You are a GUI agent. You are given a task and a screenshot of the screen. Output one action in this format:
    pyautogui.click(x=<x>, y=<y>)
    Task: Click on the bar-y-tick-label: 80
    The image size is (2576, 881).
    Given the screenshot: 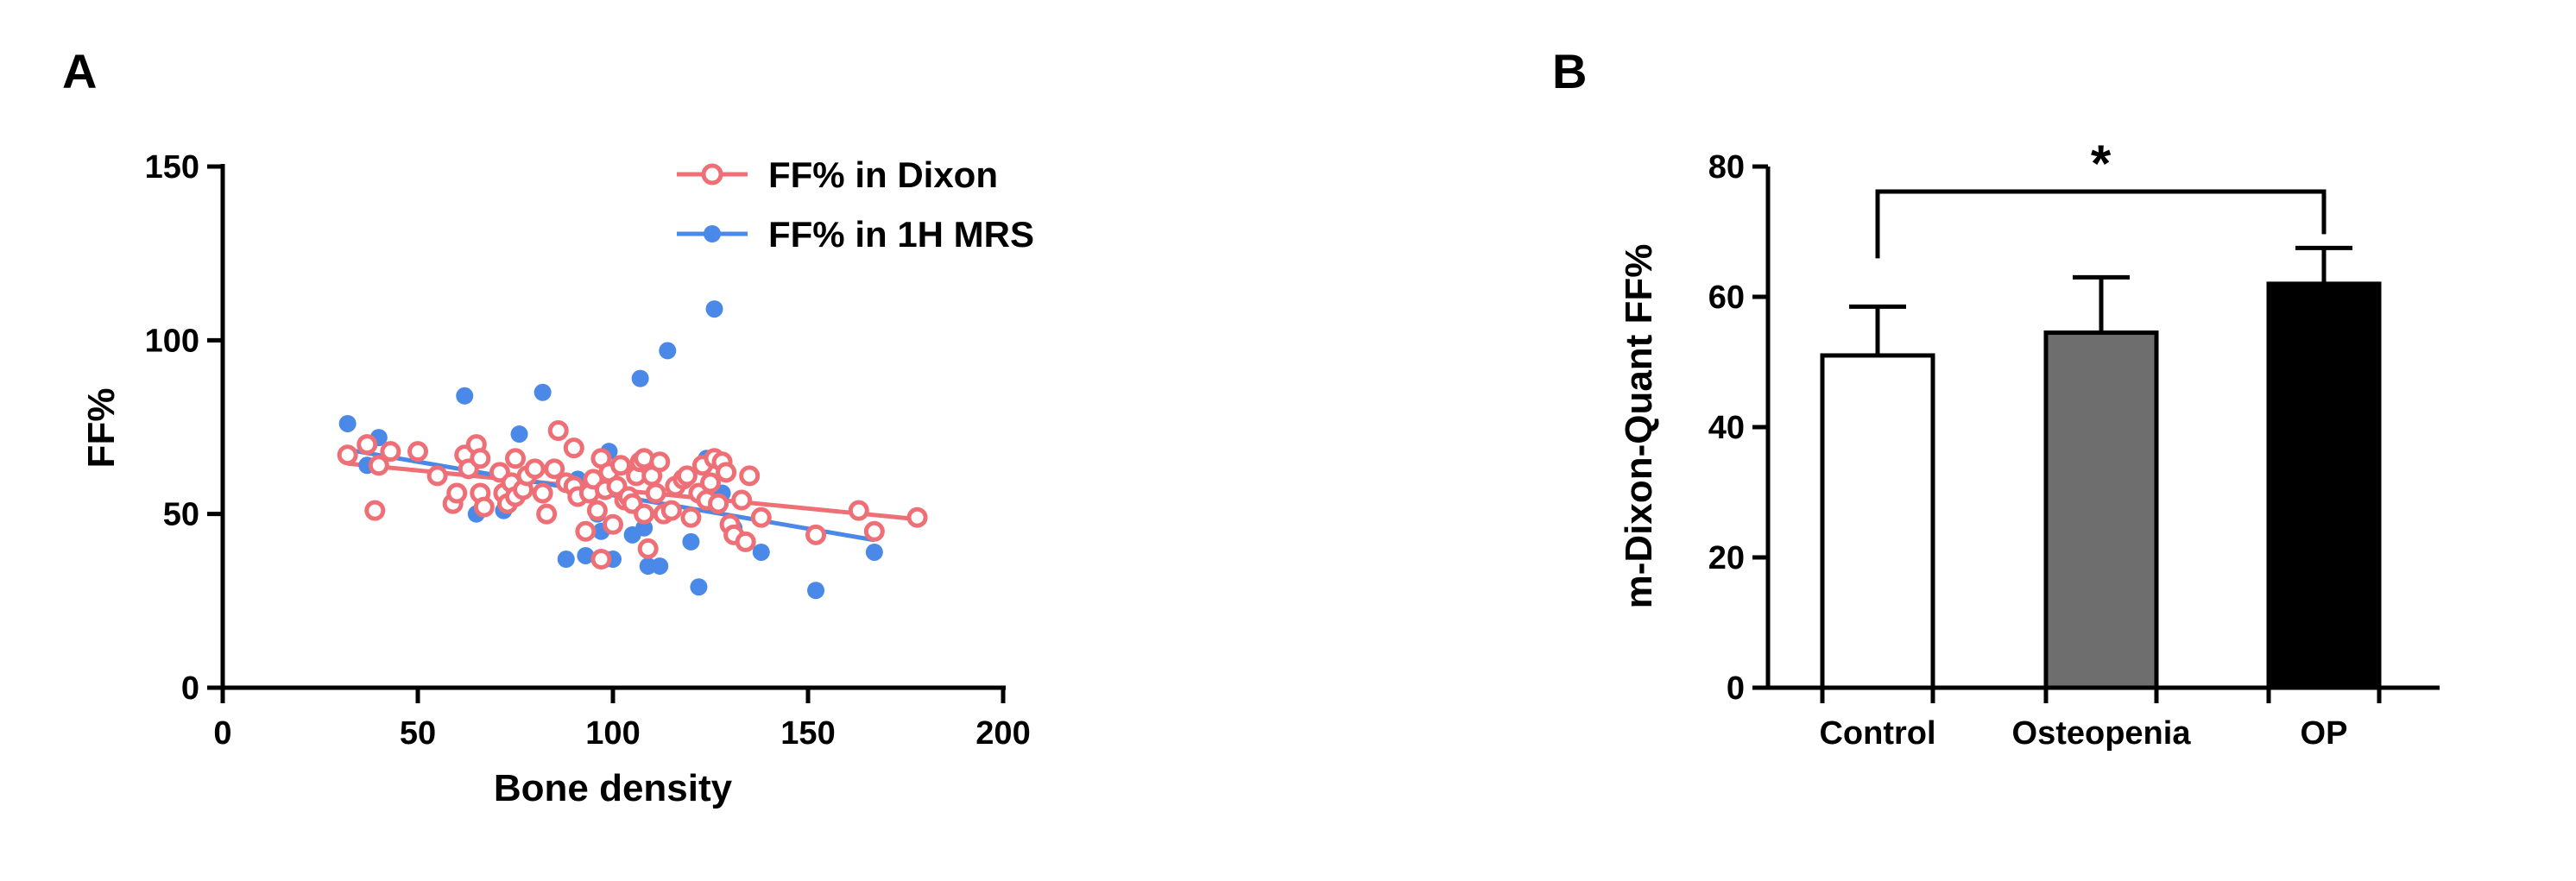 What is the action you would take?
    pyautogui.click(x=1726, y=168)
    